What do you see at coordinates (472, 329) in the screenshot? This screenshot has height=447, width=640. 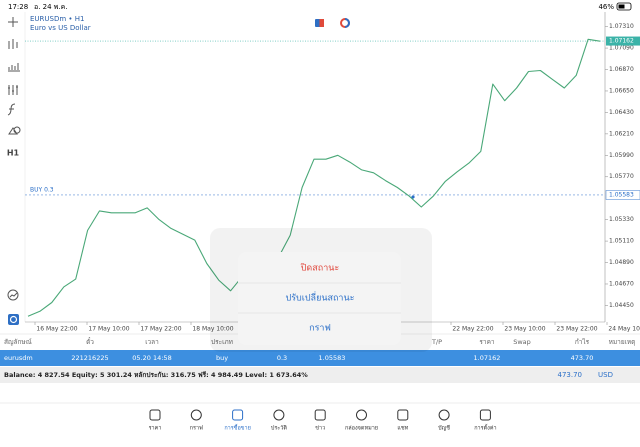 I see `x-tick-label: 22 May 22:00` at bounding box center [472, 329].